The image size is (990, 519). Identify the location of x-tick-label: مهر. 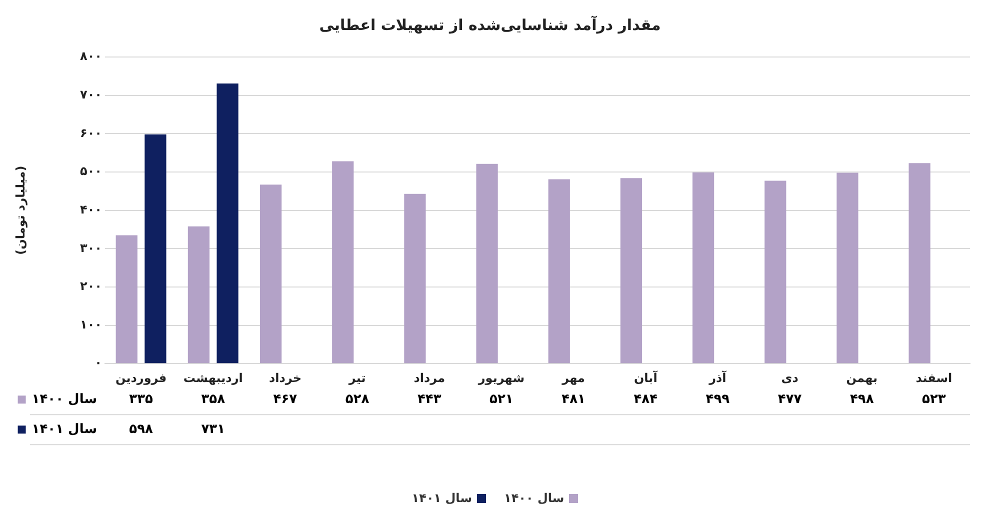
(573, 377).